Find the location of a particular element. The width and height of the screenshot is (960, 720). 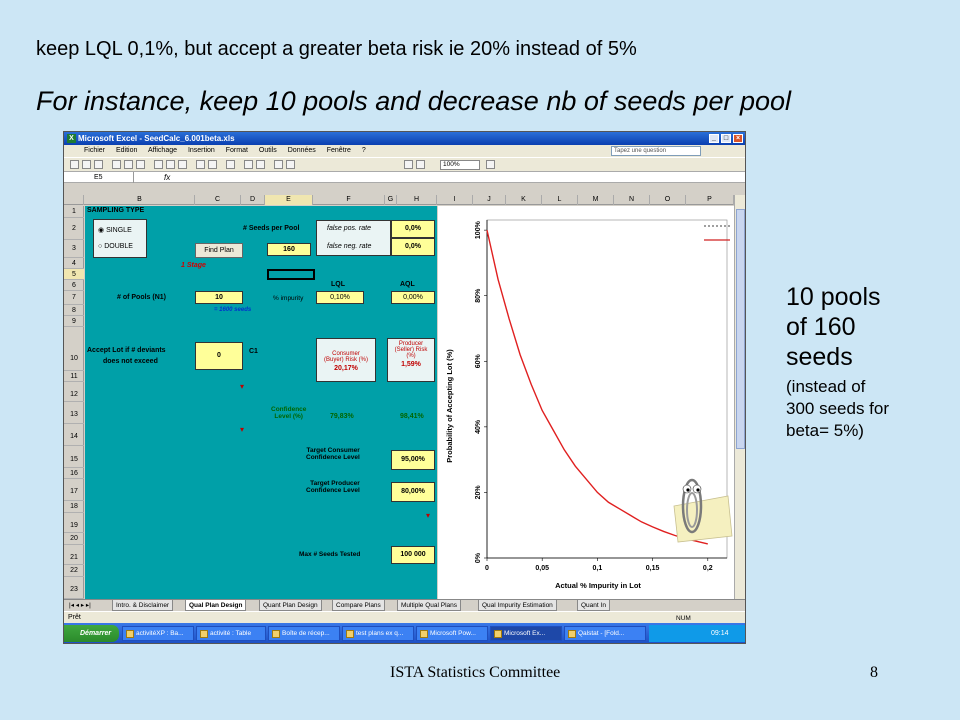

minimize-icon: _ is located at coordinates (714, 138).